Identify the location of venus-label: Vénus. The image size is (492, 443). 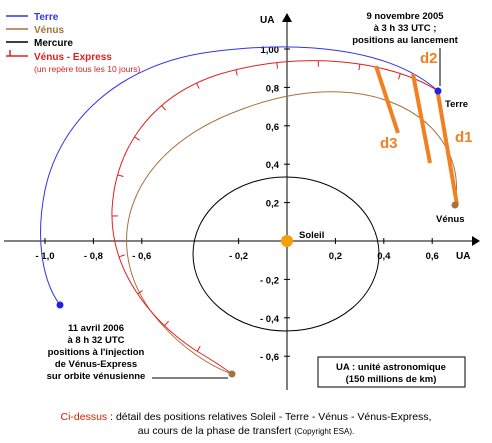
(450, 219).